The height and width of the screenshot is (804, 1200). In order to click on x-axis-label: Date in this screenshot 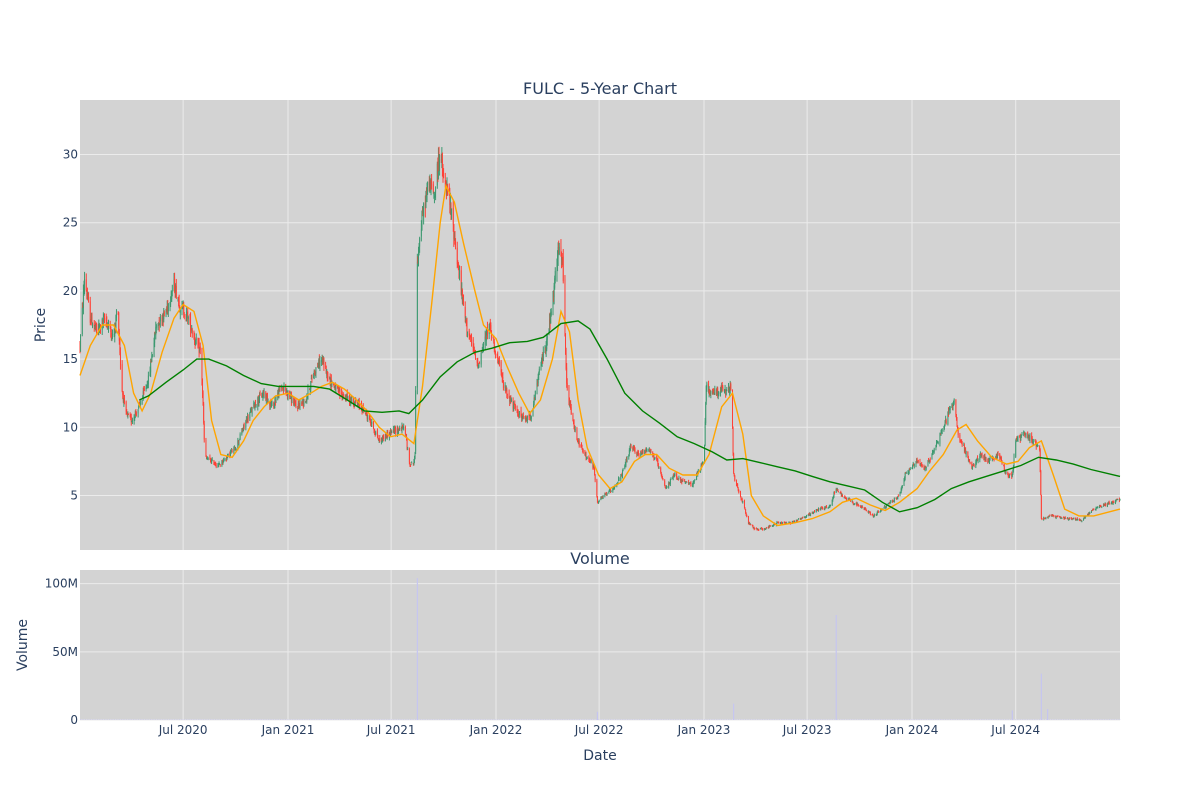, I will do `click(599, 756)`.